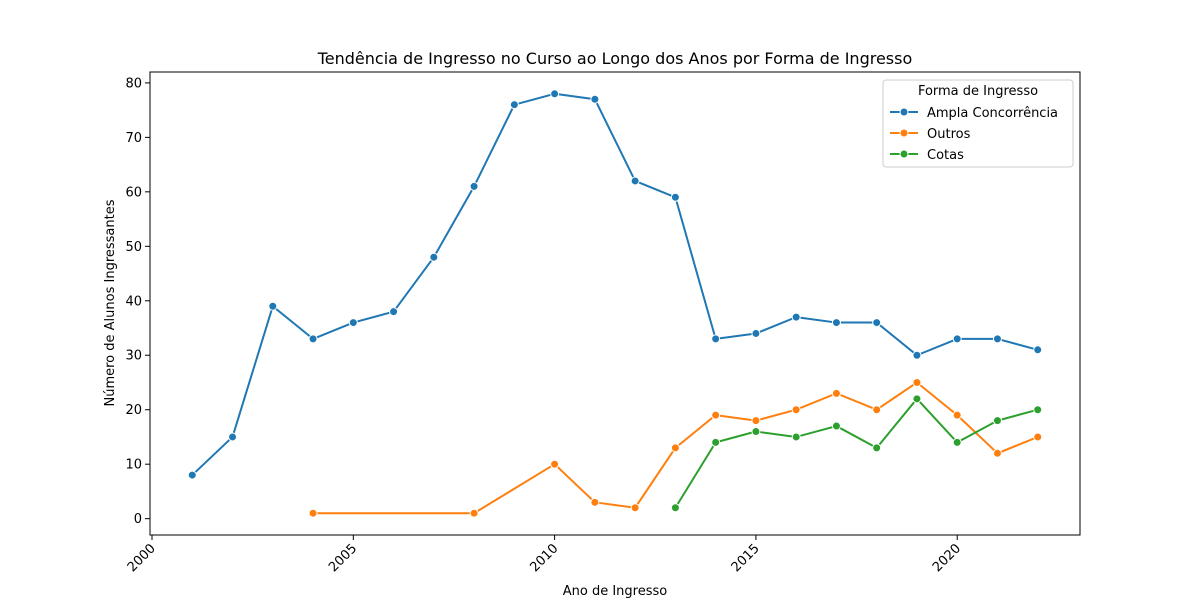 The width and height of the screenshot is (1200, 600). Describe the element at coordinates (945, 155) in the screenshot. I see `legend-label: Cotas` at that location.